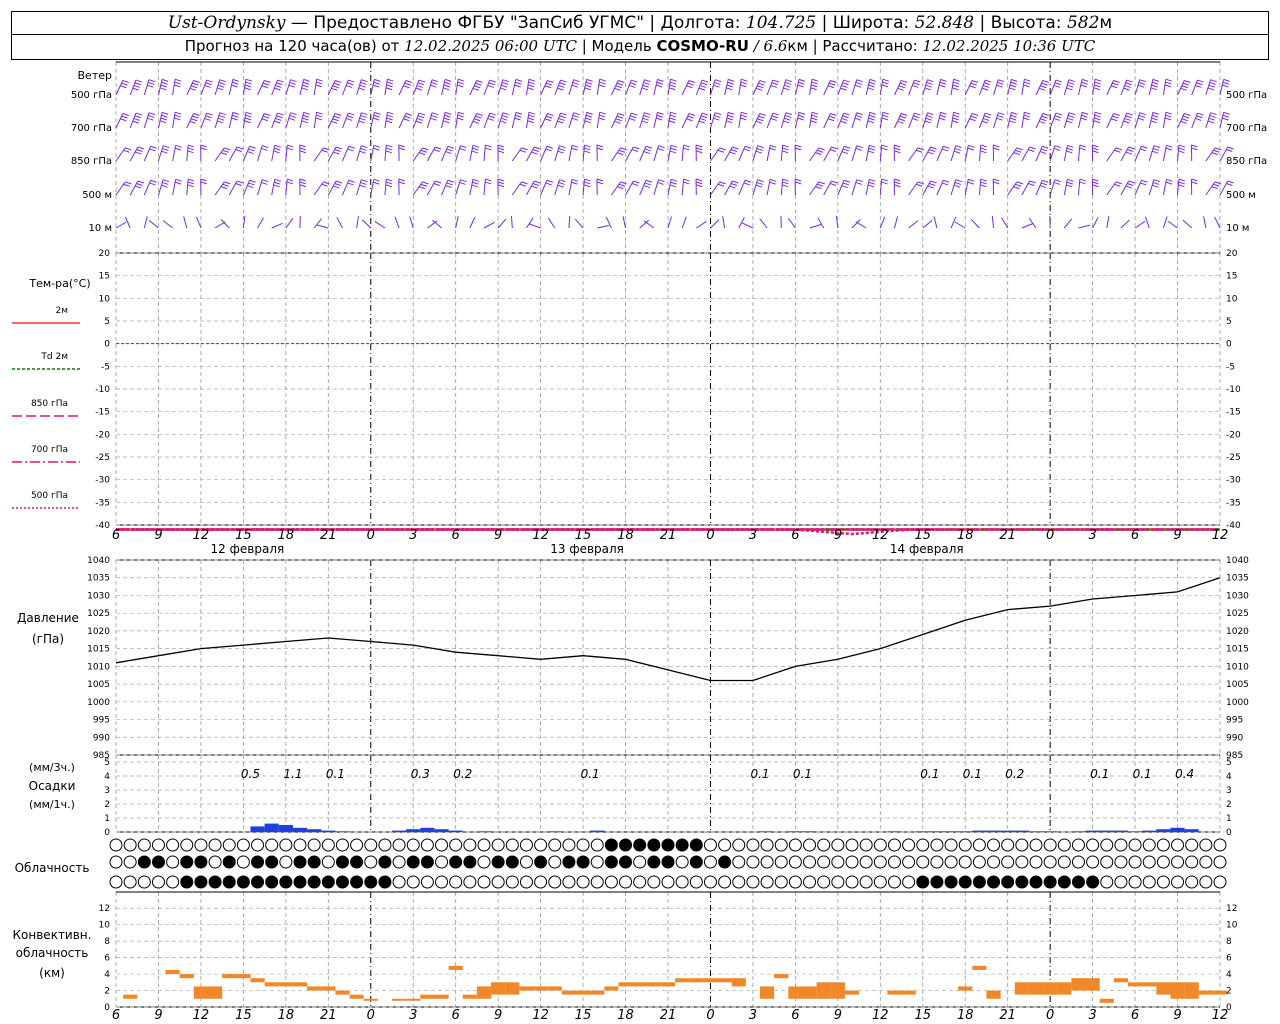  Describe the element at coordinates (1177, 535) in the screenshot. I see `time-tick-label: 9` at that location.